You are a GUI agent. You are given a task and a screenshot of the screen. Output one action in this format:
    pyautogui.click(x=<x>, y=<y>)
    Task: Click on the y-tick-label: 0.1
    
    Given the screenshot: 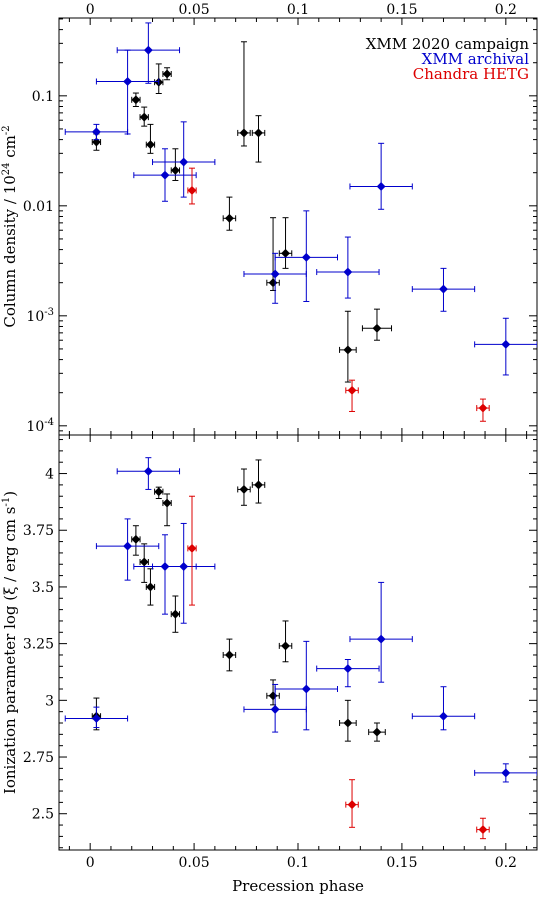 What is the action you would take?
    pyautogui.click(x=43, y=97)
    